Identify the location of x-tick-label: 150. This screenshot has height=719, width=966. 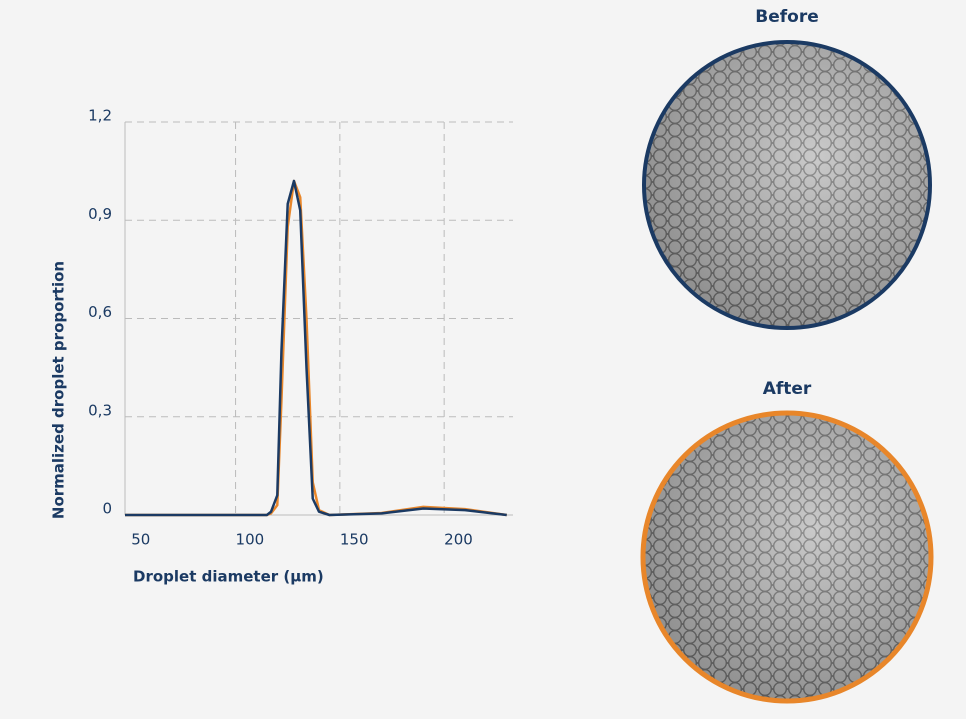
(354, 540).